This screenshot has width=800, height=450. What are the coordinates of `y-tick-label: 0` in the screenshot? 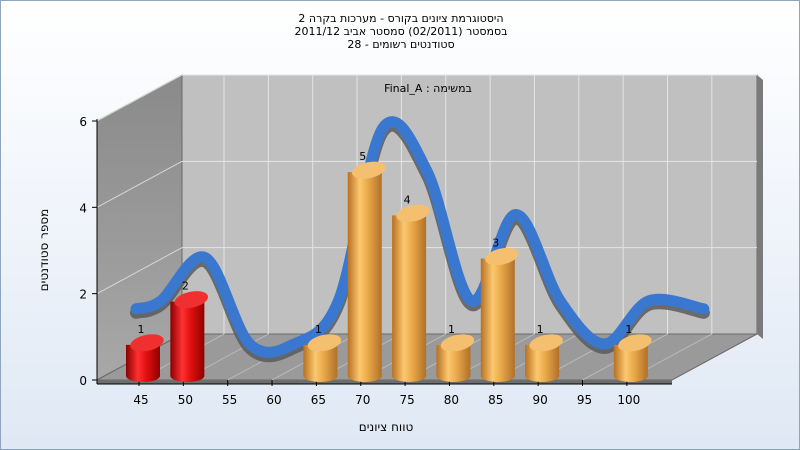 It's located at (83, 381).